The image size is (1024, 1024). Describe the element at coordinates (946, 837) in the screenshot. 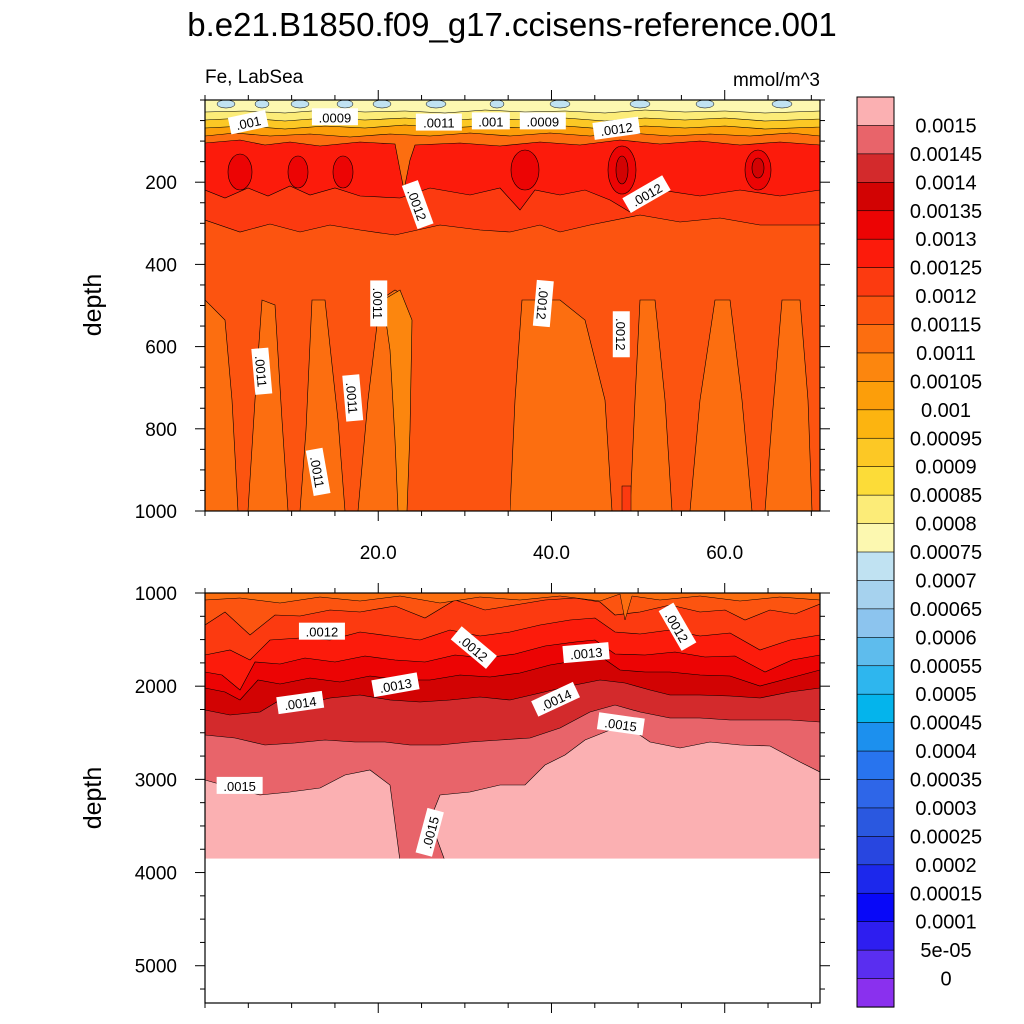

I see `colorbar-label: 0.00025` at that location.